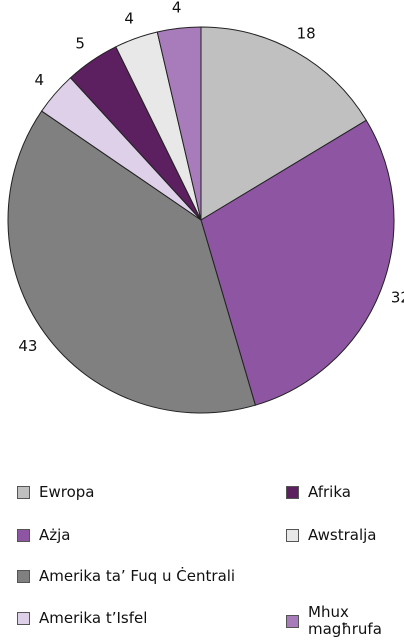 This screenshot has width=404, height=641. I want to click on legend-label: Awstralja, so click(342, 535).